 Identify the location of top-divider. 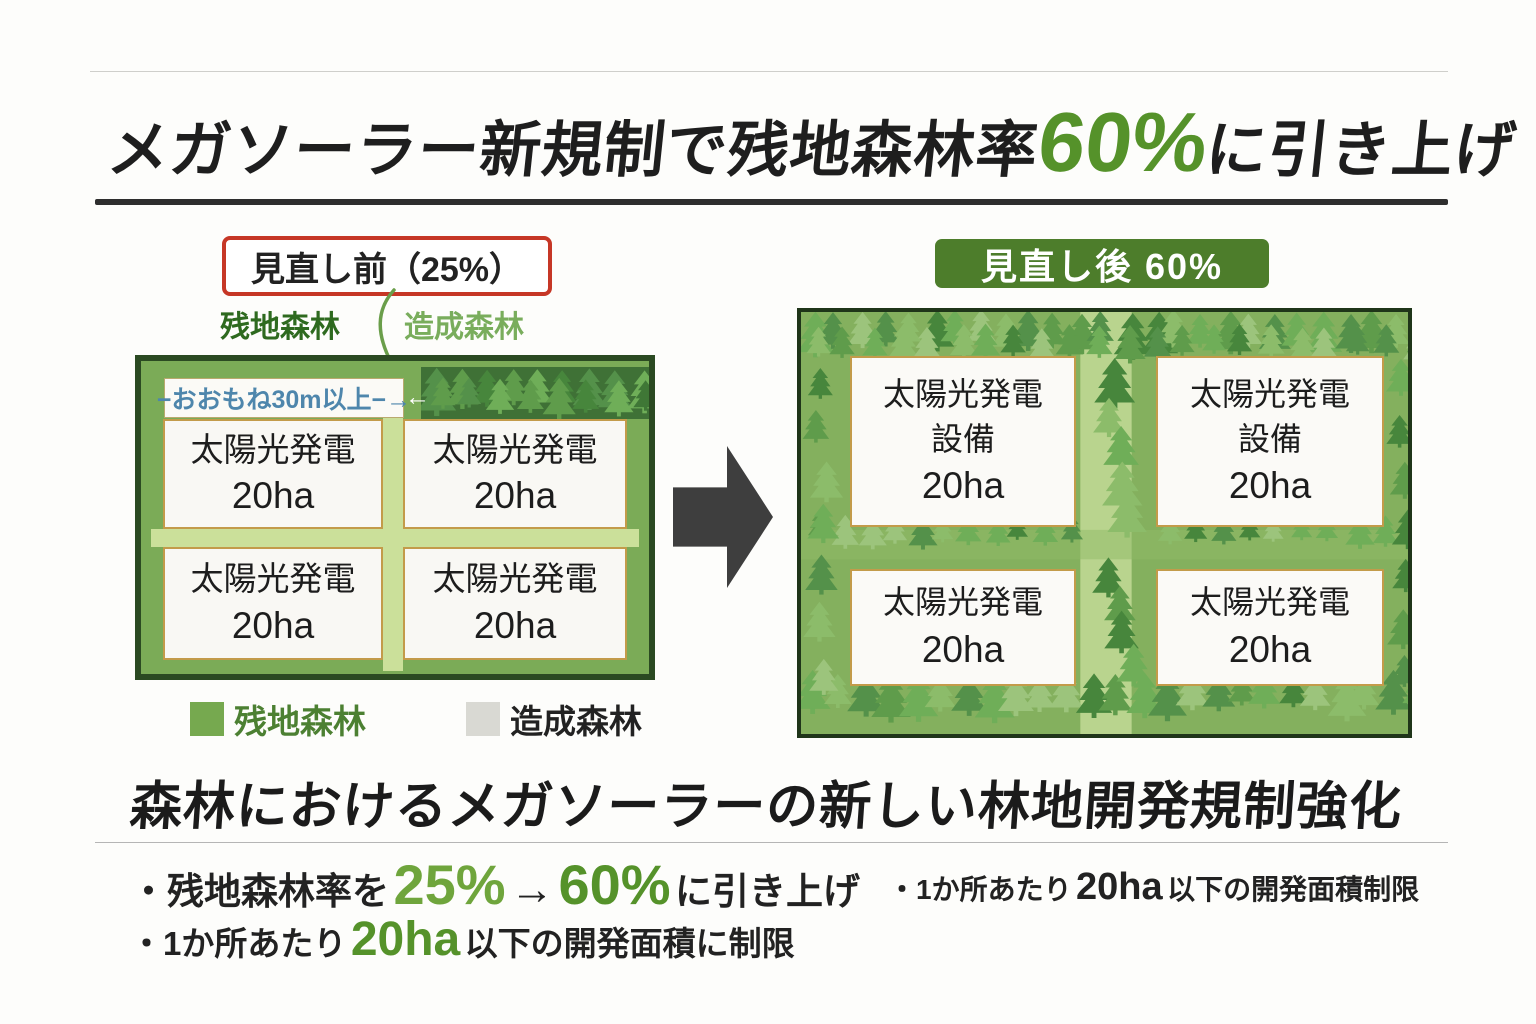
(769, 71).